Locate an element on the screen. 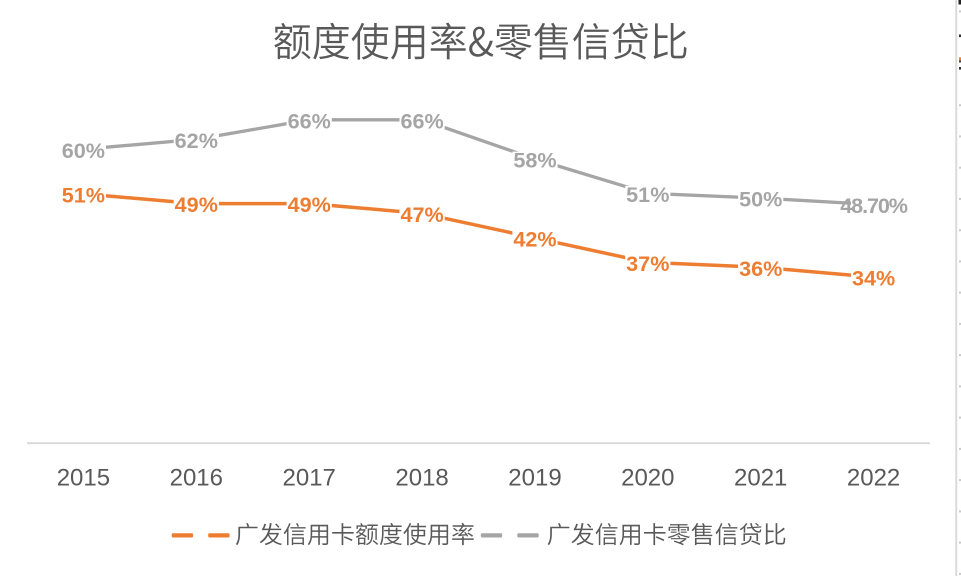  svg-text: 2021 is located at coordinates (760, 478).